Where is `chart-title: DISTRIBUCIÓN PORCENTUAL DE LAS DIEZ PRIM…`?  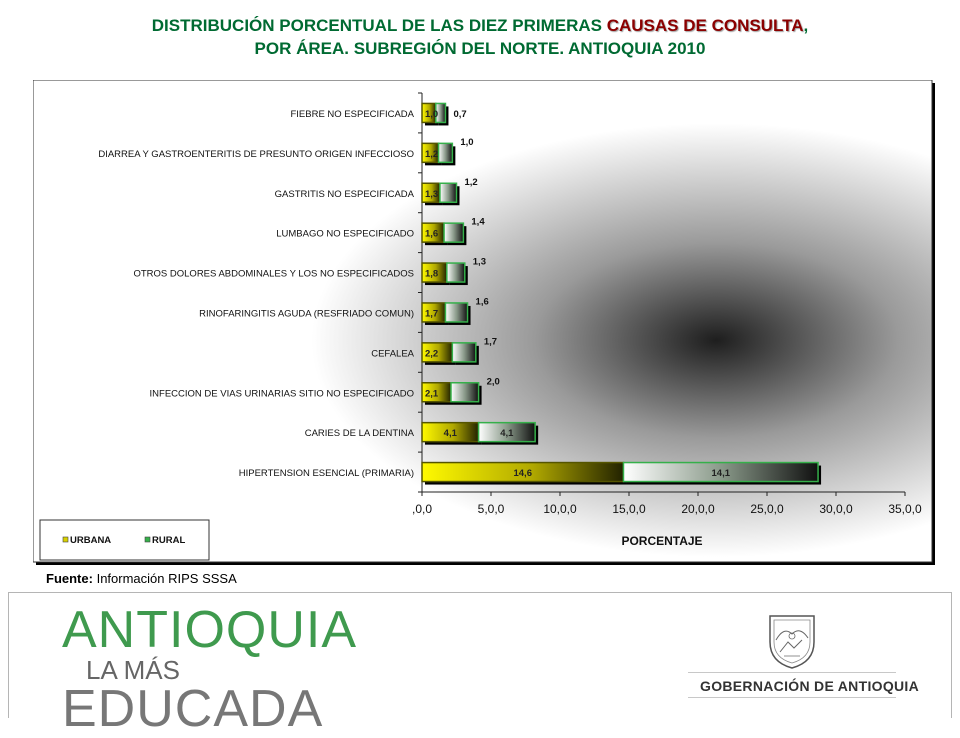 chart-title: DISTRIBUCIÓN PORCENTUAL DE LAS DIEZ PRIM… is located at coordinates (480, 37).